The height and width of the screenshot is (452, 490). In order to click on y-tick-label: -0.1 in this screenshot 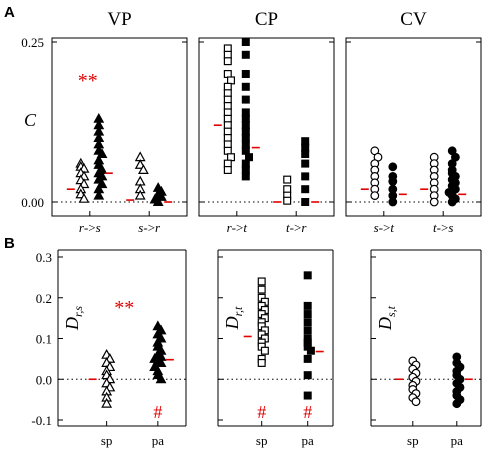, I will do `click(41, 420)`.